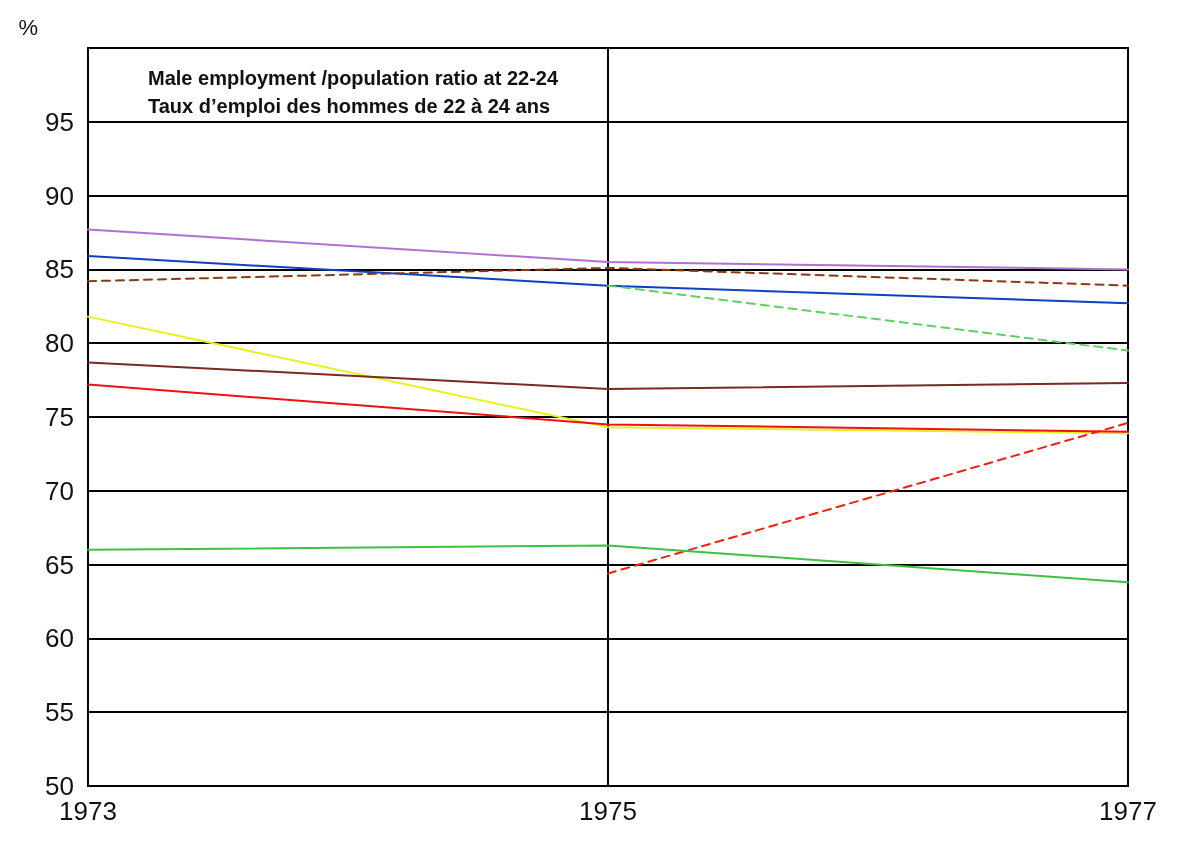  What do you see at coordinates (59, 417) in the screenshot?
I see `y-tick-label: 75` at bounding box center [59, 417].